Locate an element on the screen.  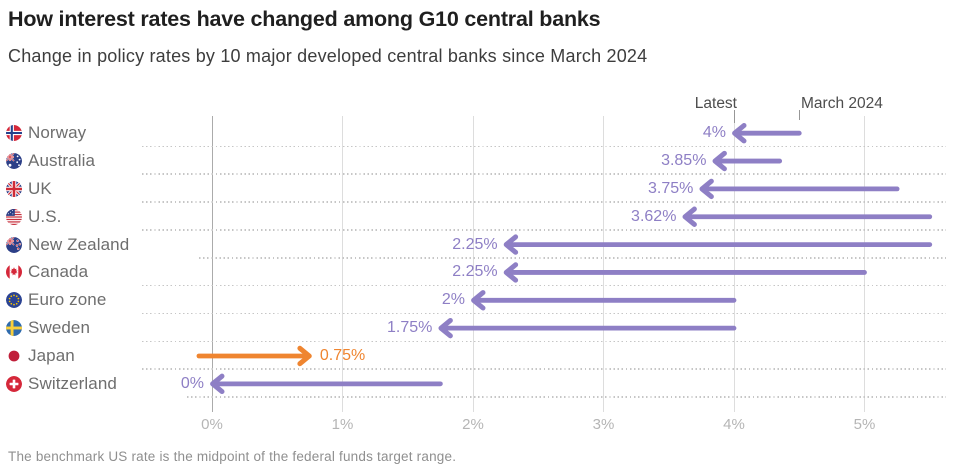
march-2024-annotation: March 2024 is located at coordinates (842, 103).